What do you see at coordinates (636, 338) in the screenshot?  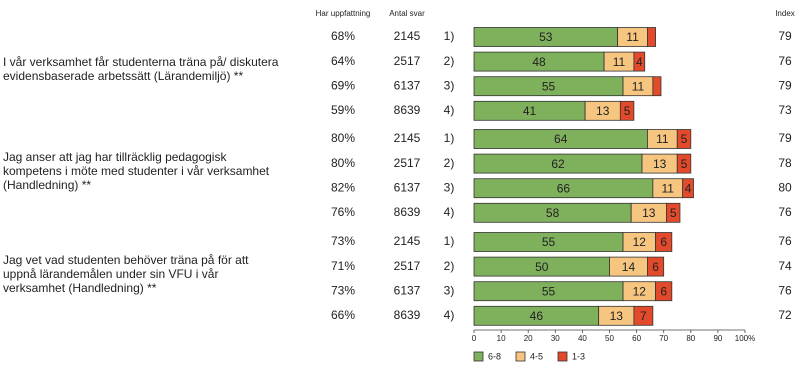 I see `x-tick-label: 60` at bounding box center [636, 338].